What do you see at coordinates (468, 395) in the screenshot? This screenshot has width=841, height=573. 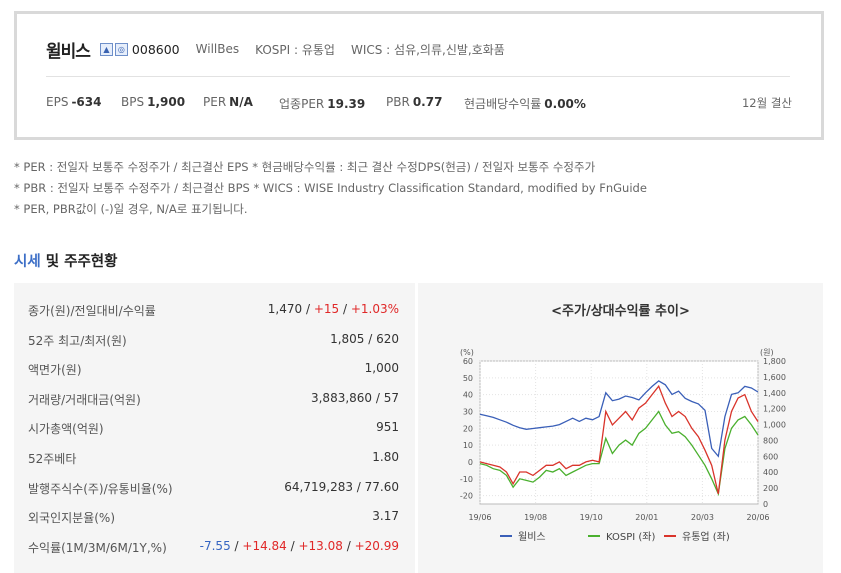 I see `y-left-tick: 40` at bounding box center [468, 395].